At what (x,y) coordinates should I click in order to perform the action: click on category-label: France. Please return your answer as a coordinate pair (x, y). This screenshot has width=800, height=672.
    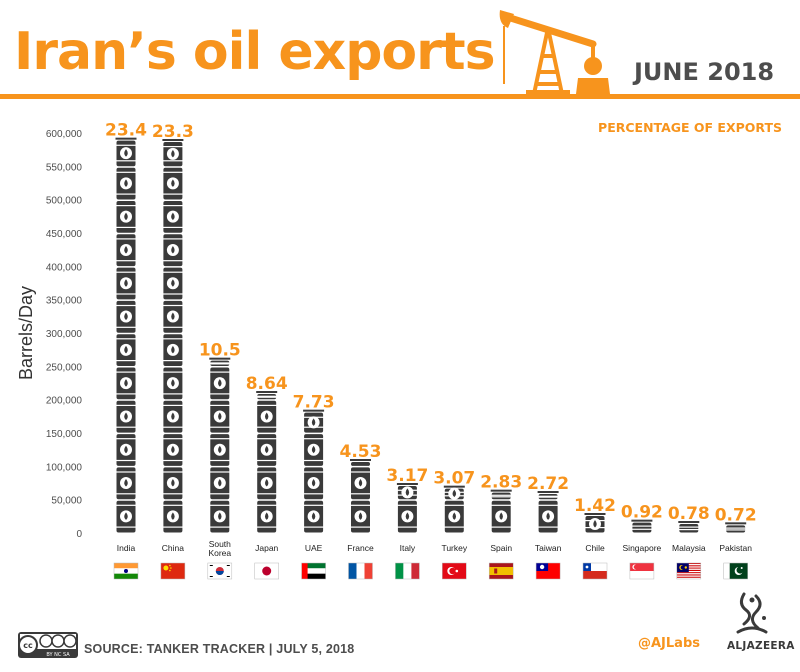
    Looking at the image, I should click on (360, 548).